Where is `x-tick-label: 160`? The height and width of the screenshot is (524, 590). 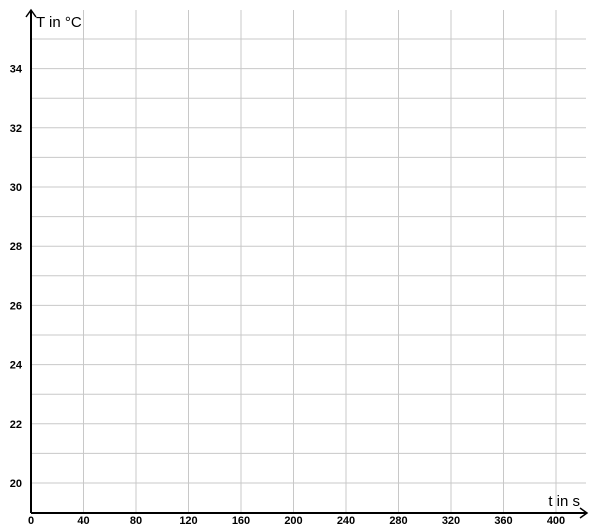
x-tick-label: 160 is located at coordinates (241, 519).